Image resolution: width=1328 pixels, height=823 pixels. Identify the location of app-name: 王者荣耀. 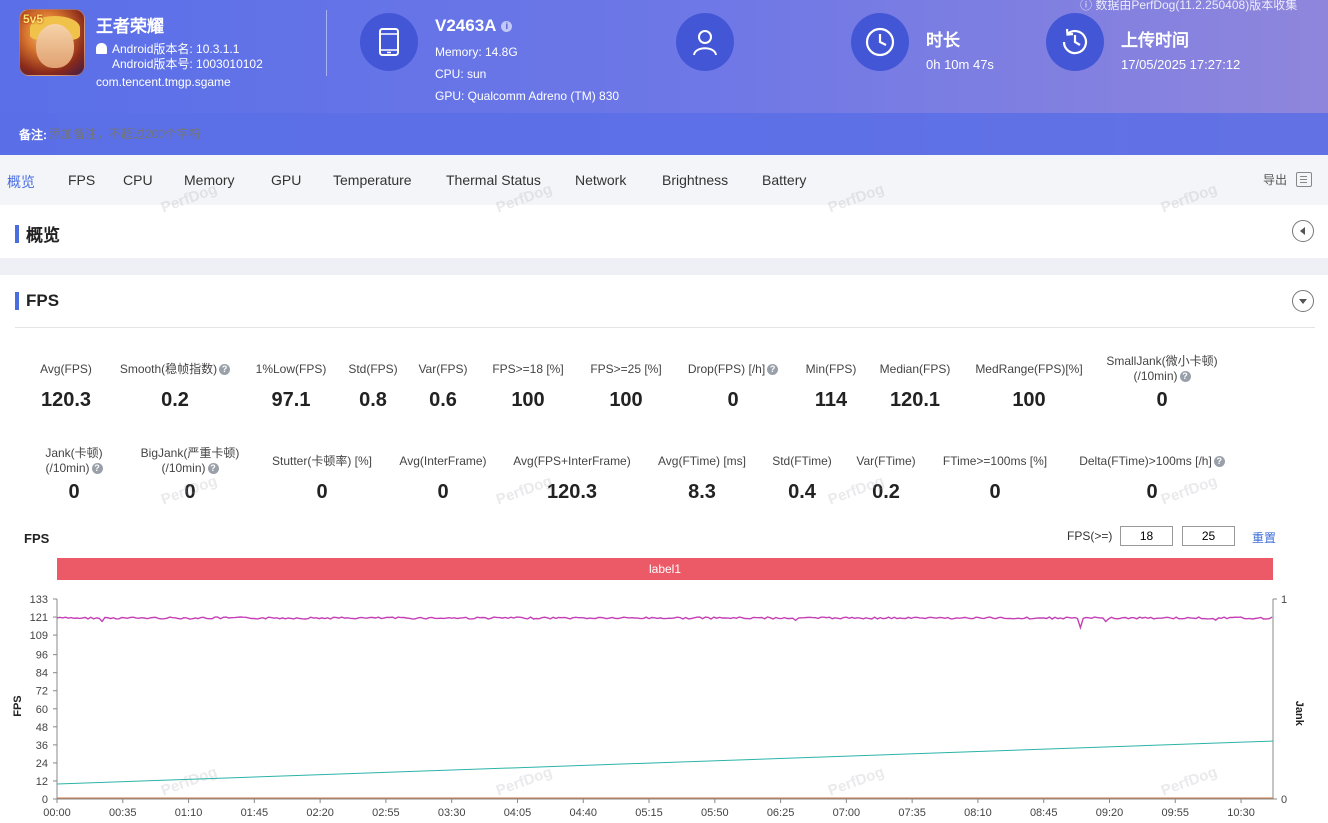
(130, 26).